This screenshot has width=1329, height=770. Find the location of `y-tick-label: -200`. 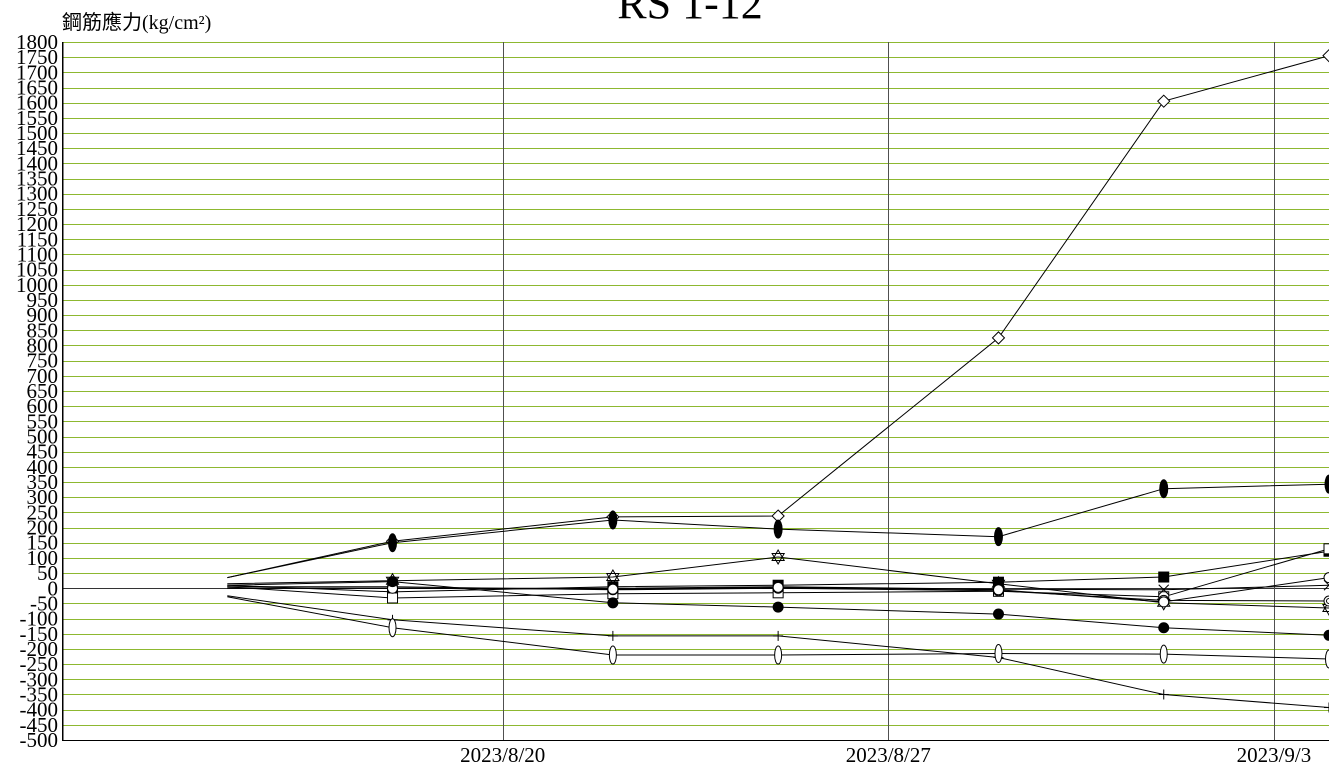

y-tick-label: -200 is located at coordinates (39, 649).